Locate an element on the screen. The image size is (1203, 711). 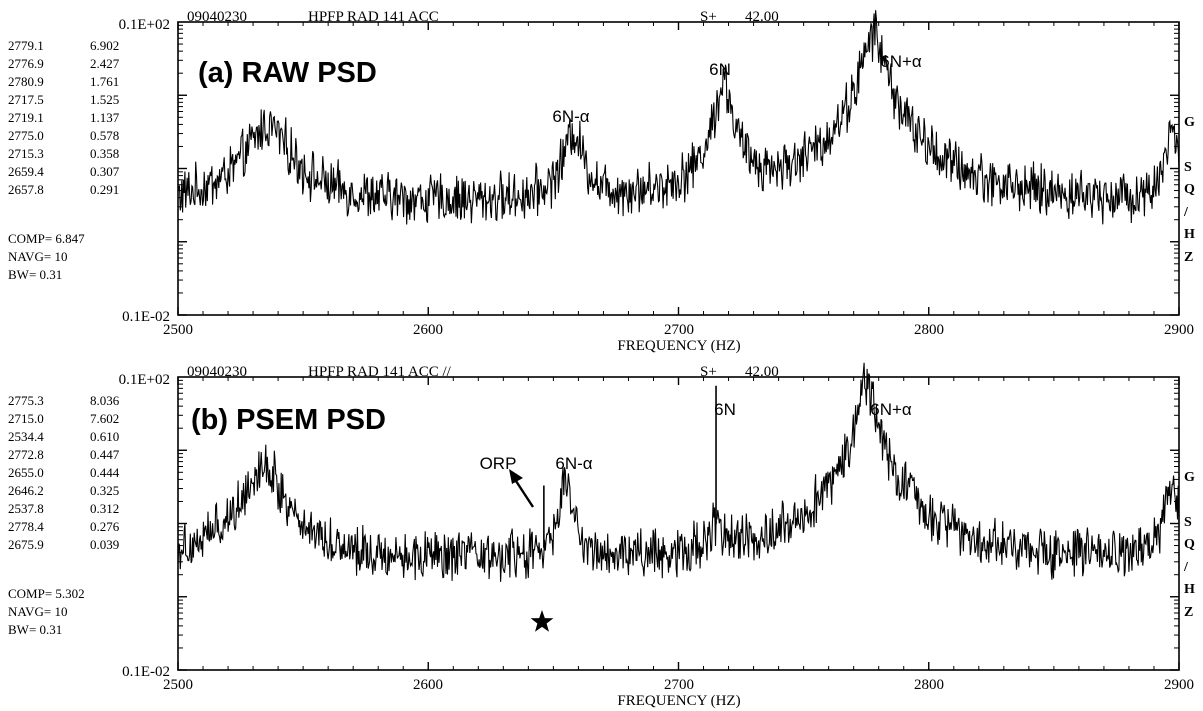
peak-freq-3: 2534.4 is located at coordinates (26, 436).